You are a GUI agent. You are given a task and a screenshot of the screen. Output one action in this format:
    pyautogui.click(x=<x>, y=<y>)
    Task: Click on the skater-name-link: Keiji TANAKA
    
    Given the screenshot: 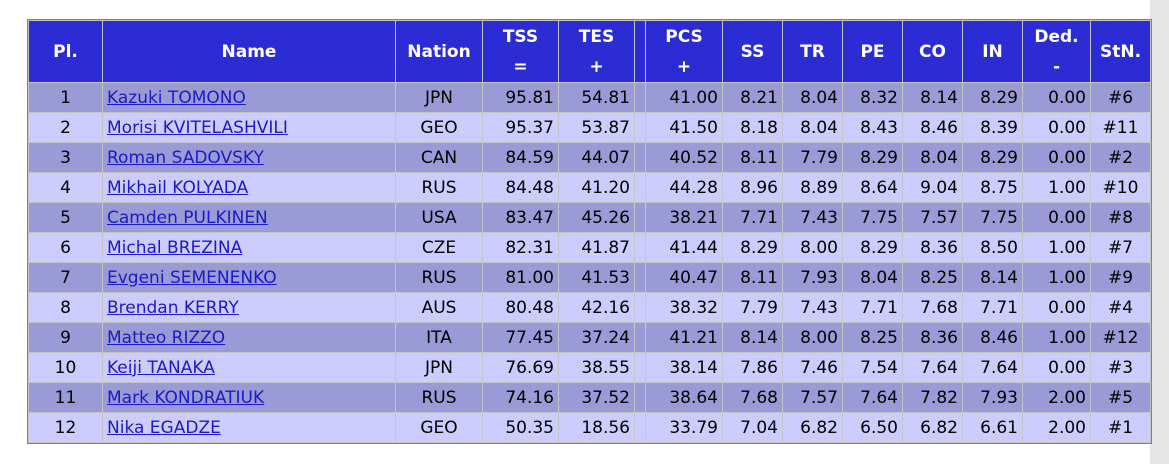 What is the action you would take?
    pyautogui.click(x=161, y=367)
    